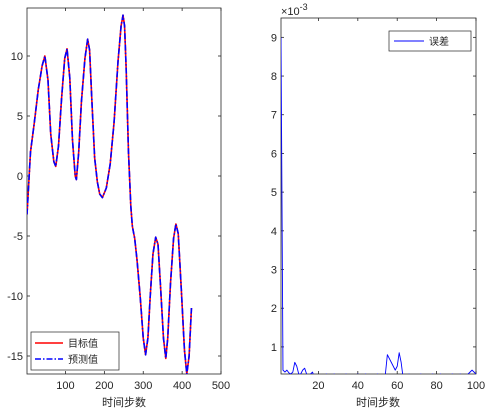  What do you see at coordinates (15, 357) in the screenshot?
I see `y-tick-label: -15` at bounding box center [15, 357].